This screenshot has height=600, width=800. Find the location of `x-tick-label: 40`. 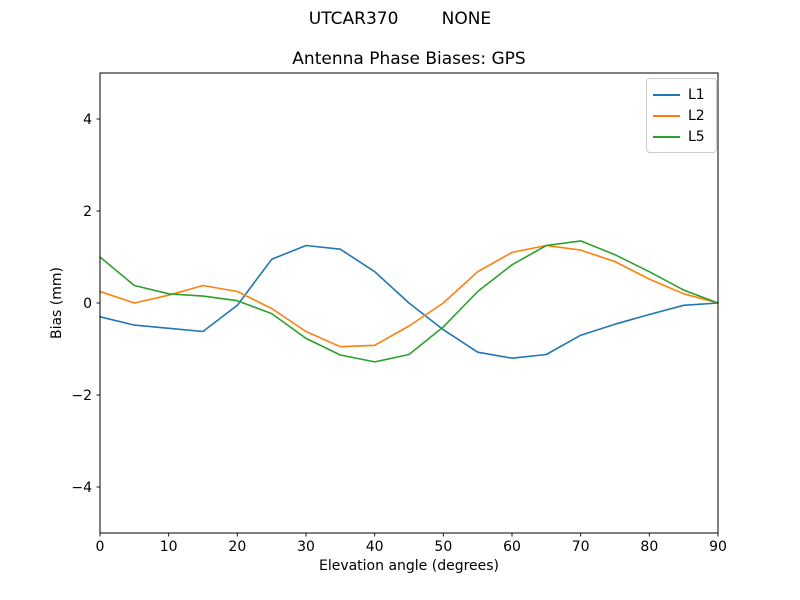

x-tick-label: 40 is located at coordinates (375, 547).